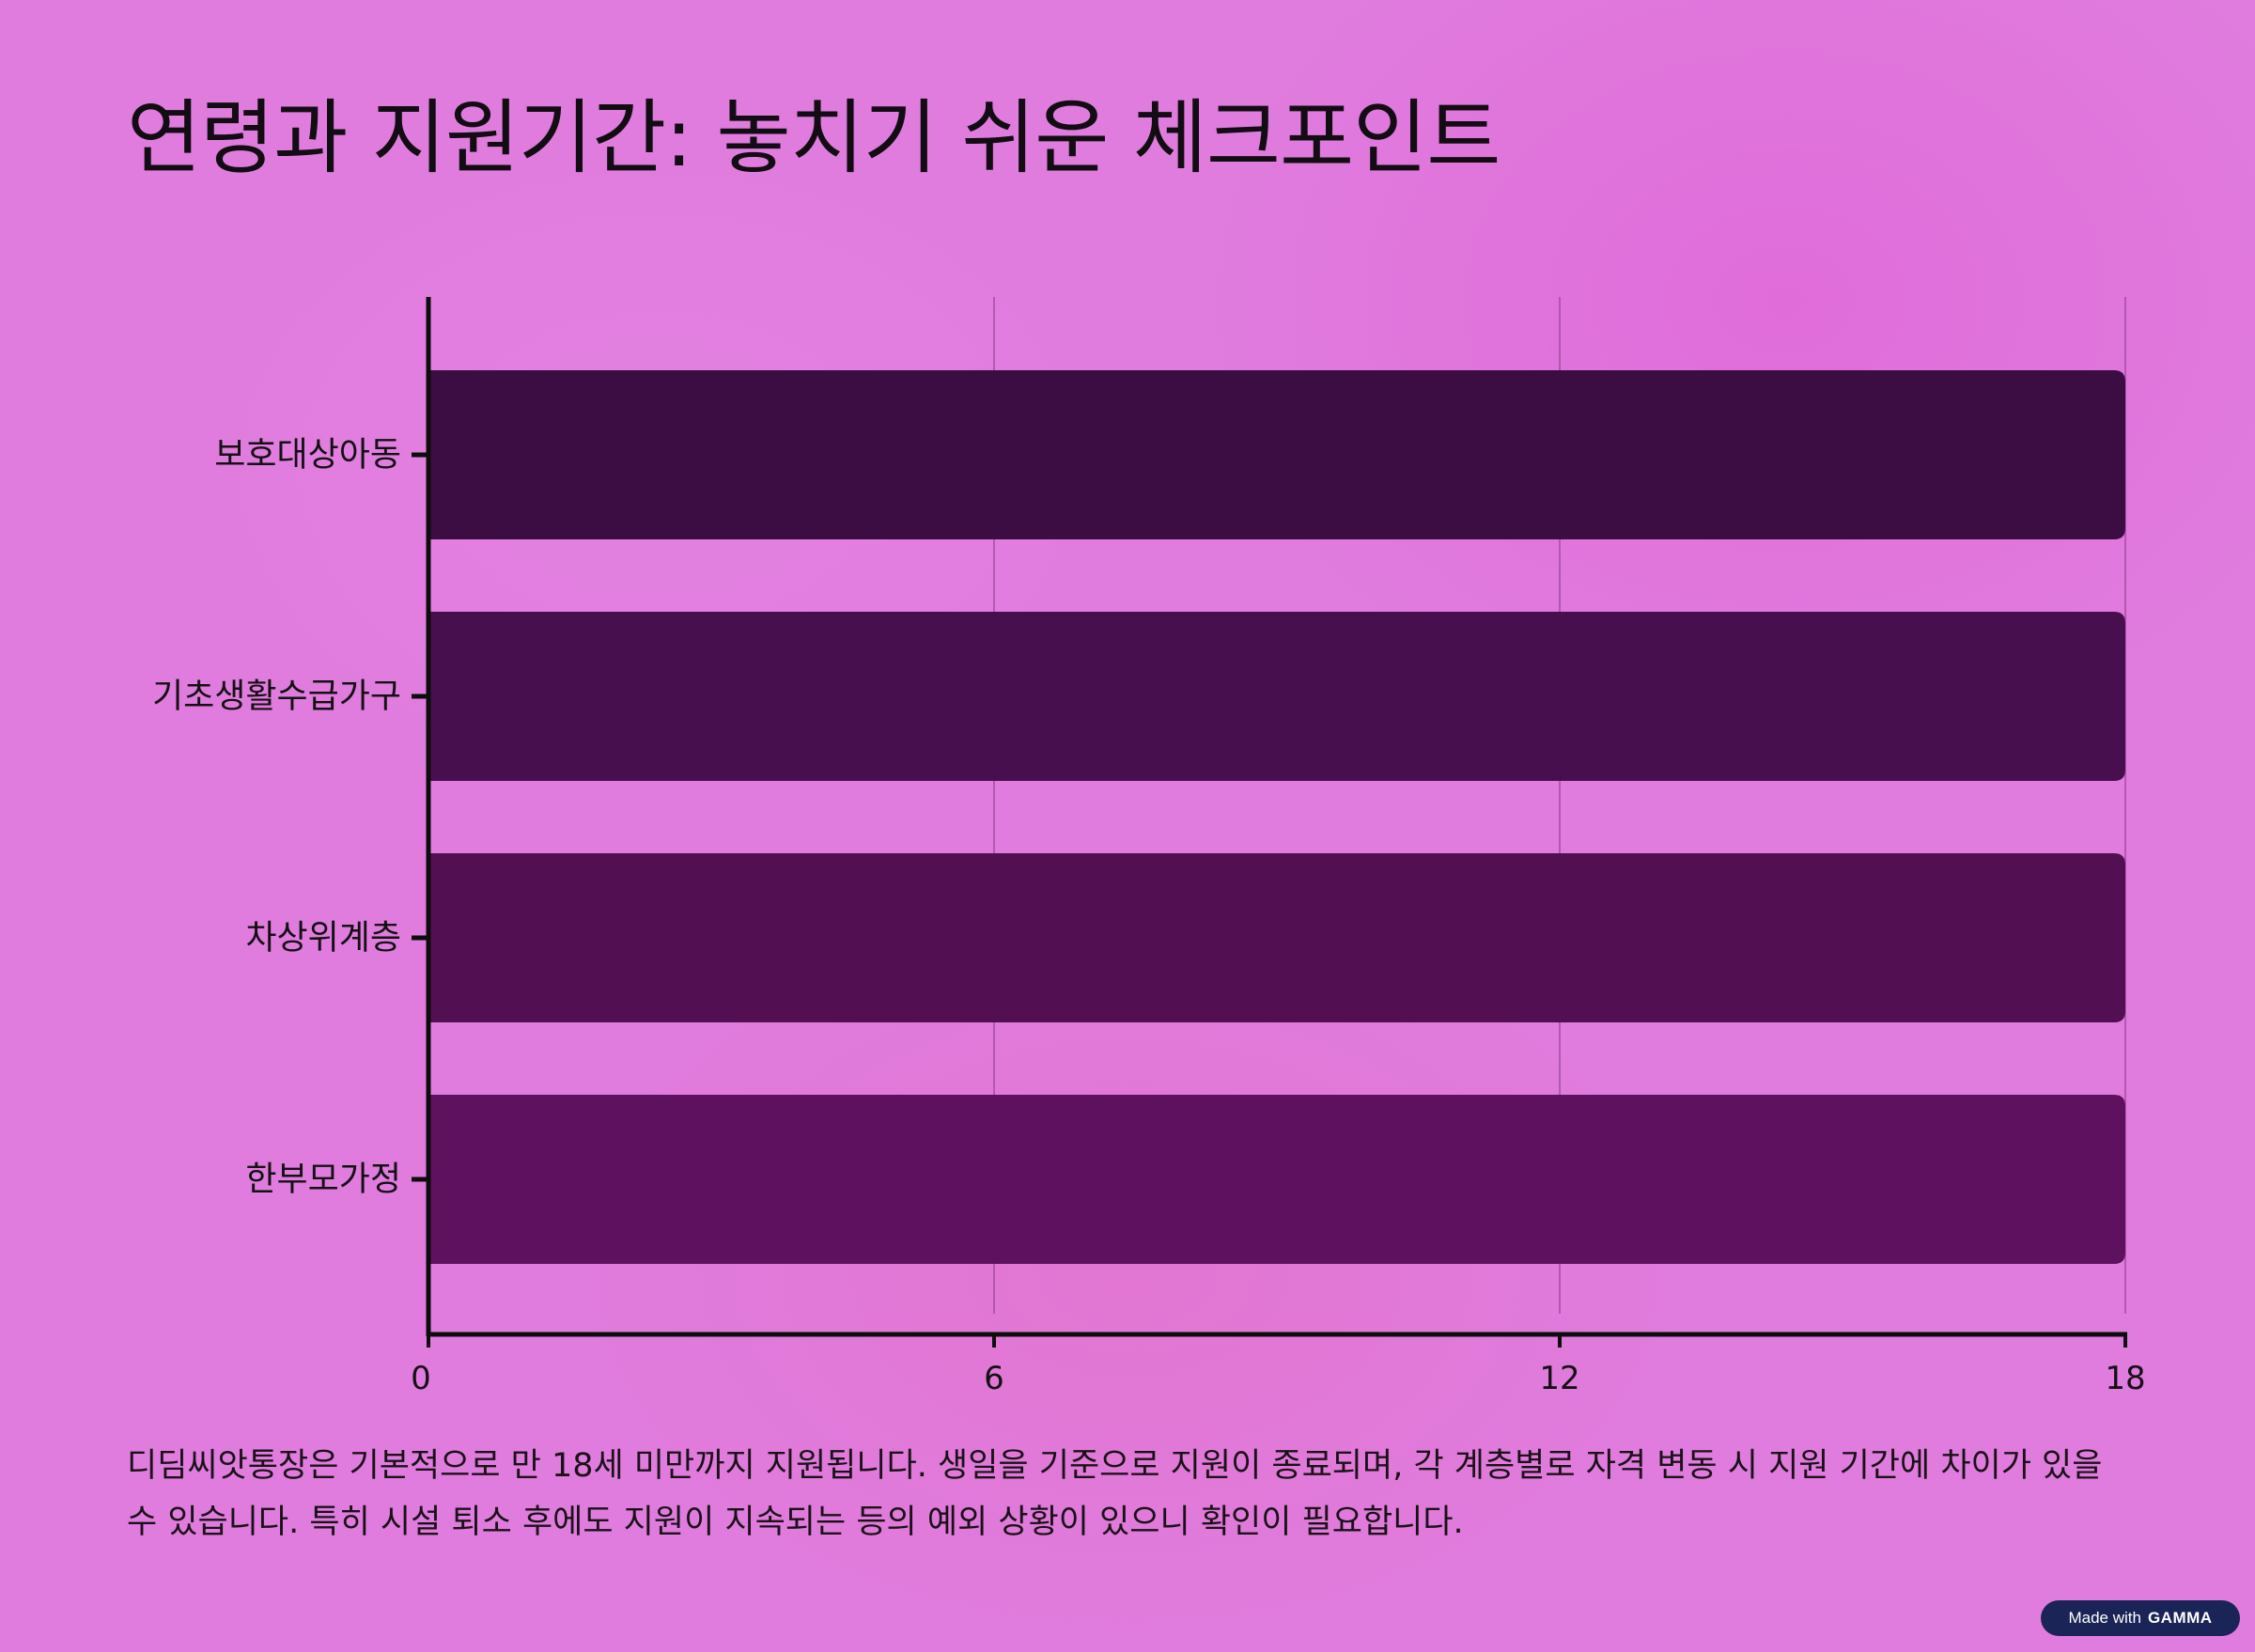 The image size is (2255, 1652). Describe the element at coordinates (2104, 1618) in the screenshot. I see `badge-text: Made with` at that location.